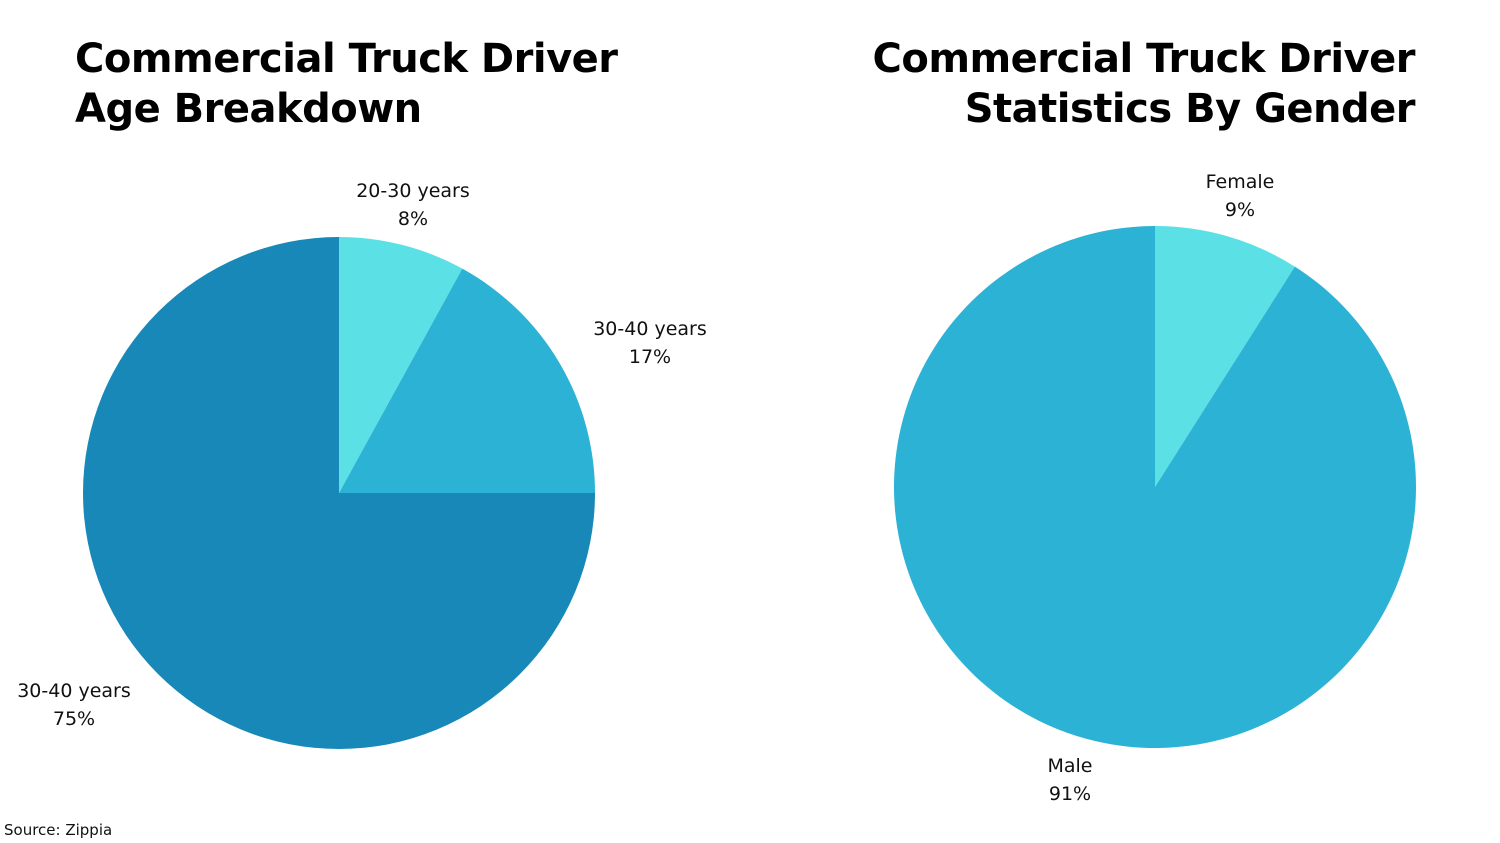 This screenshot has height=843, width=1500. What do you see at coordinates (346, 59) in the screenshot?
I see `chart-title-age-line-1: Commercial Truck Driver` at bounding box center [346, 59].